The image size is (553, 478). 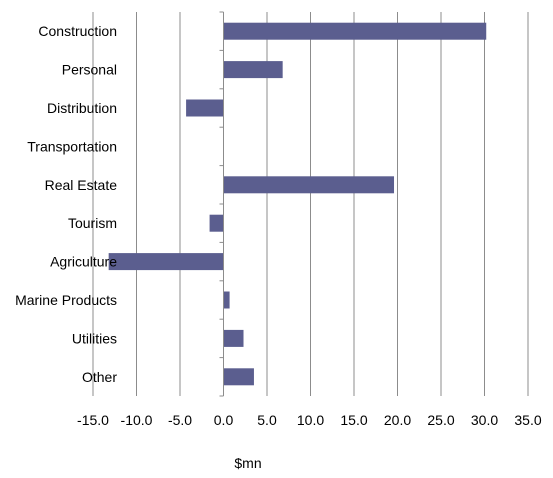 I want to click on value-axis, so click(x=221, y=204).